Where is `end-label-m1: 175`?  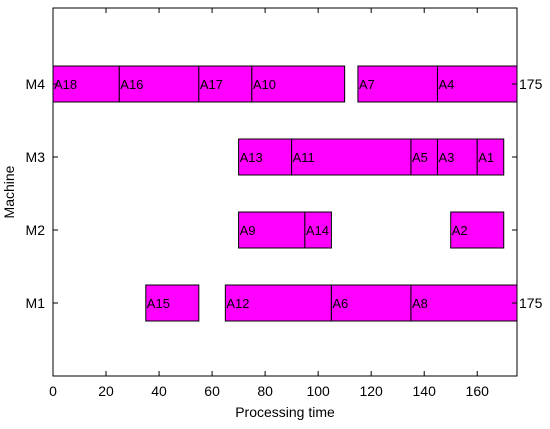 end-label-m1: 175 is located at coordinates (531, 303).